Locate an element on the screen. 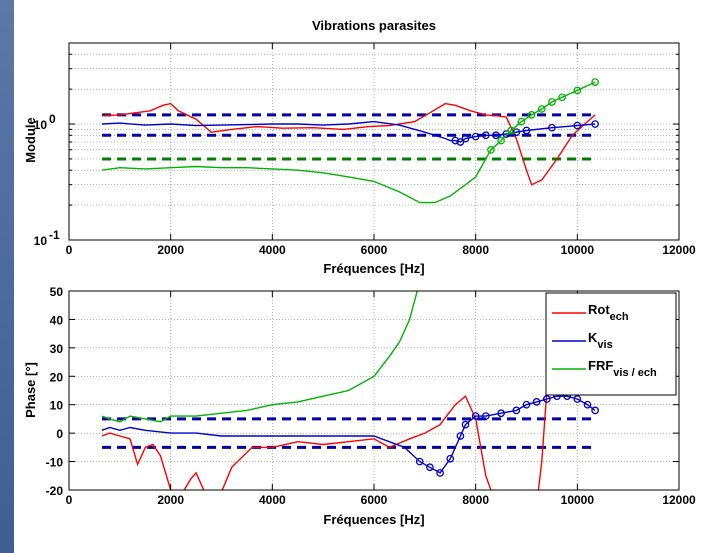 The width and height of the screenshot is (714, 553). y-tick-label: 50 is located at coordinates (57, 292).